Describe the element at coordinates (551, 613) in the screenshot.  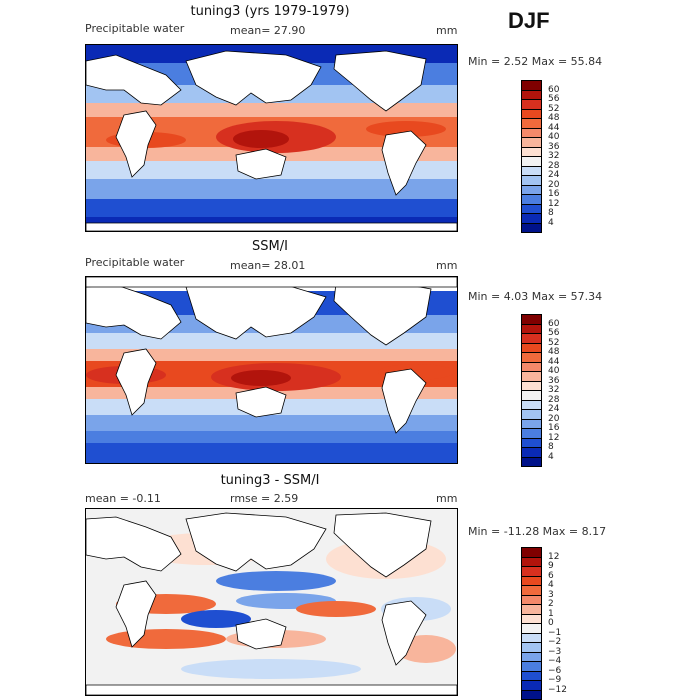
I see `colorbar-tick-label: 1` at that location.